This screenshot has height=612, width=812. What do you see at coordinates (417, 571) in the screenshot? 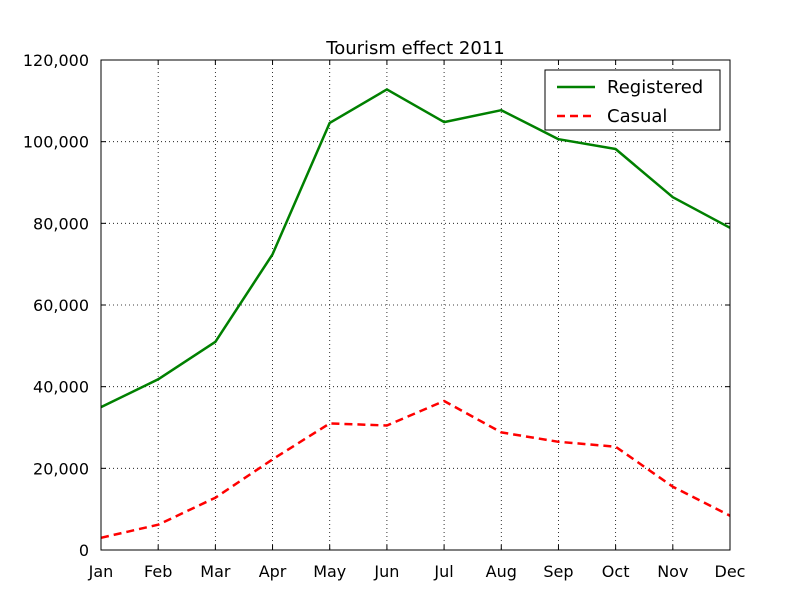
I see `x-axis-tick-labels: Jan Feb Mar Apr May Jun Jul Aug Sep Oct Nov Dec` at bounding box center [417, 571].